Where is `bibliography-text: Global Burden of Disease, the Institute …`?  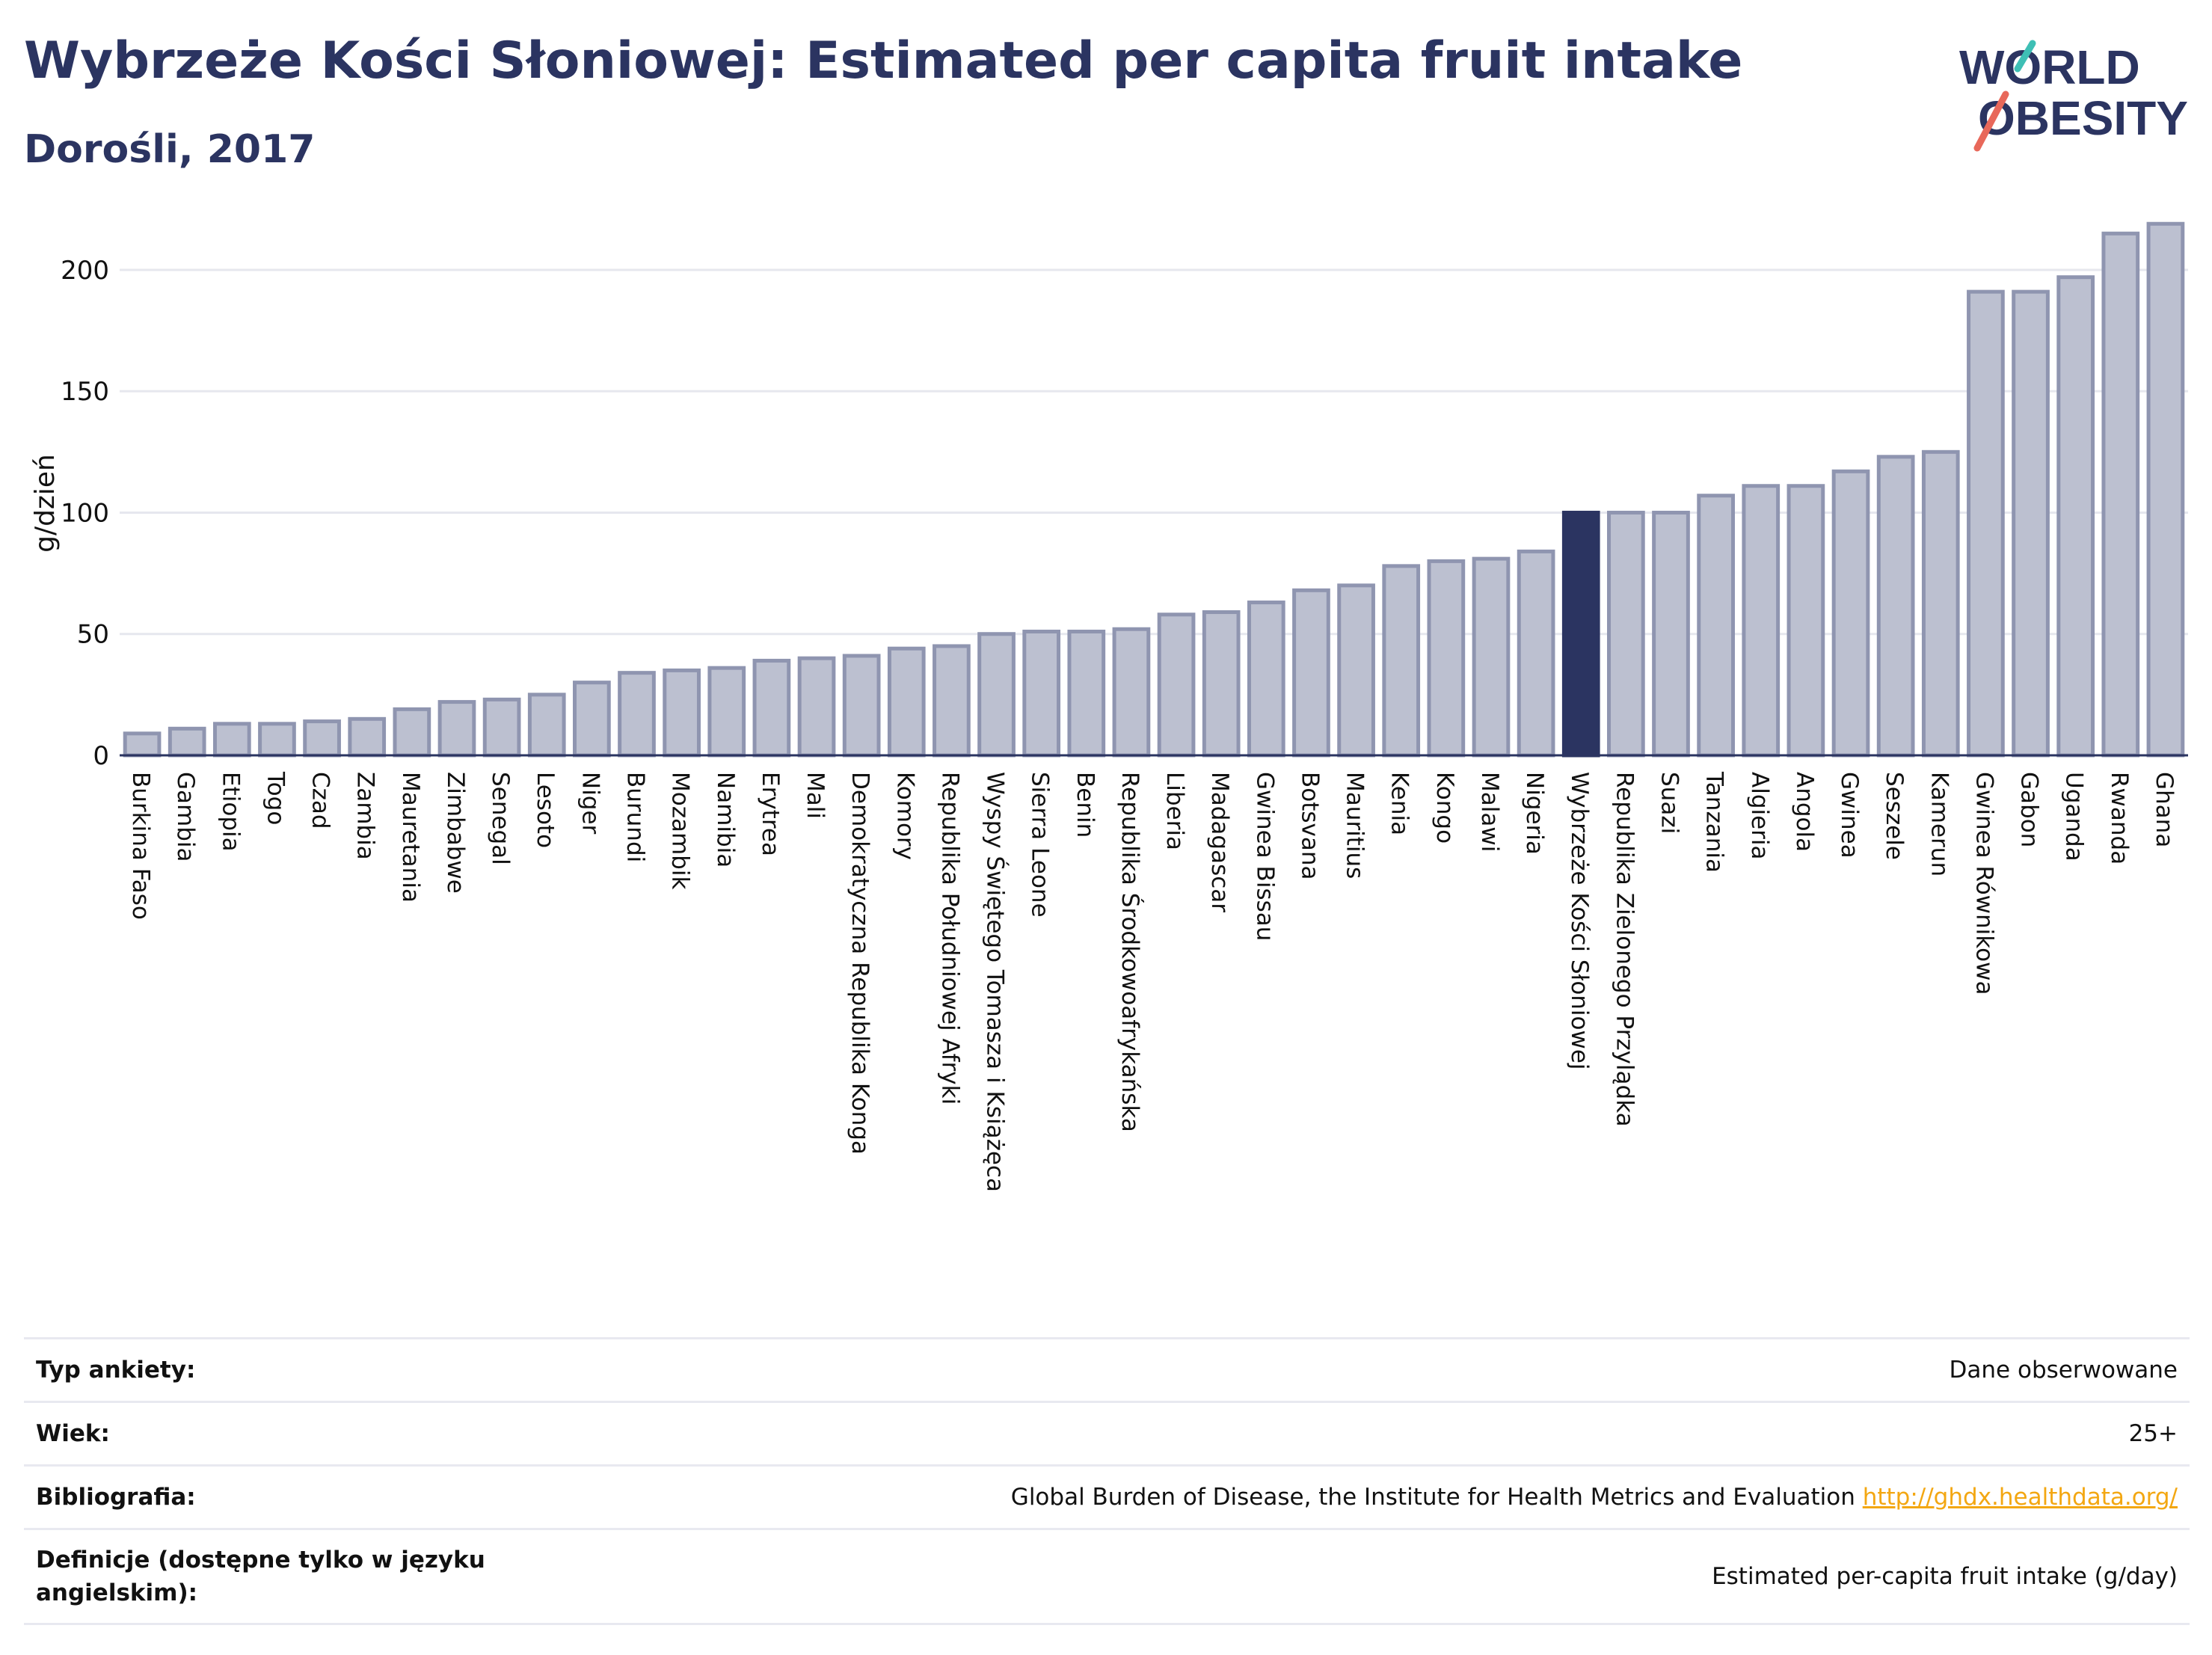
bibliography-text: Global Burden of Disease, the Institute … is located at coordinates (1432, 1497).